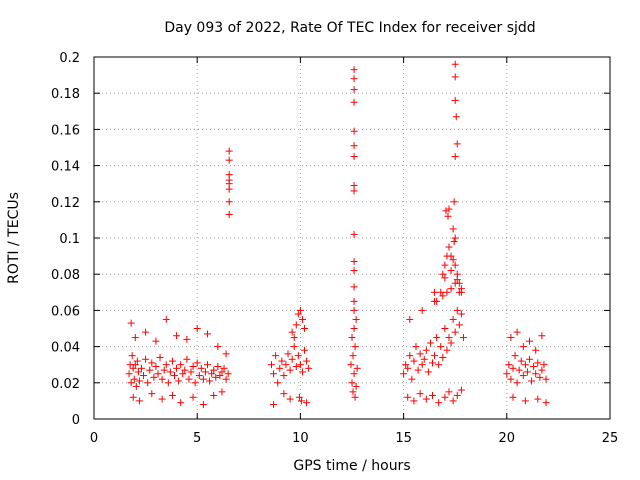  Describe the element at coordinates (76, 420) in the screenshot. I see `y-tick-label: 0` at that location.